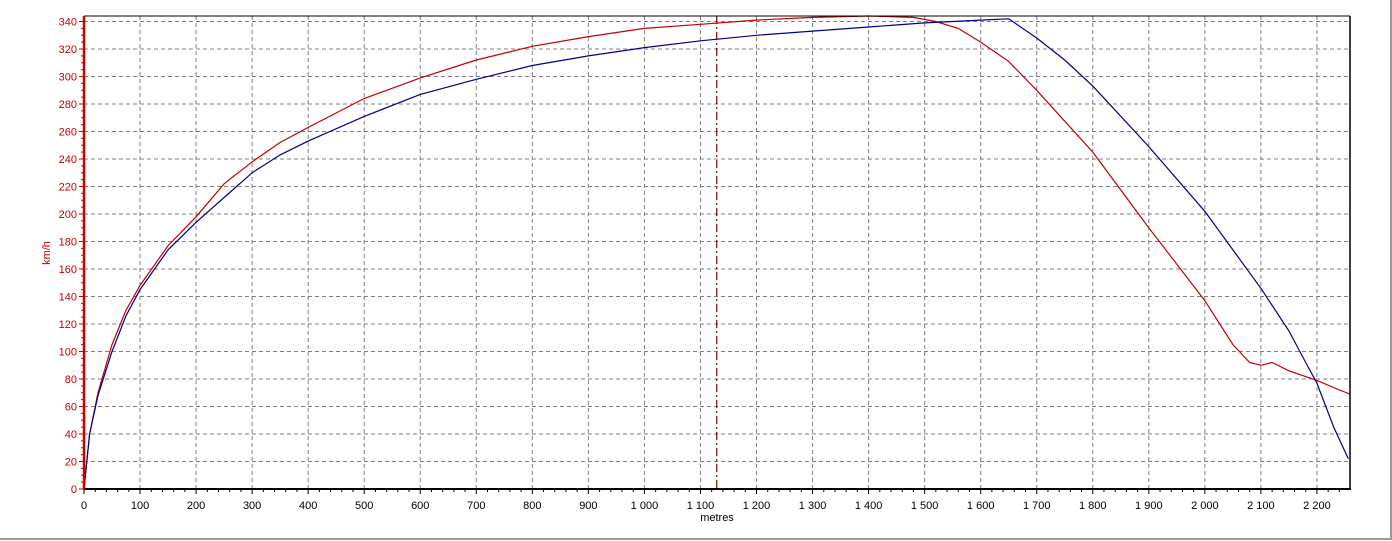 The image size is (1392, 541). Describe the element at coordinates (68, 133) in the screenshot. I see `y-tick-label: 260` at that location.